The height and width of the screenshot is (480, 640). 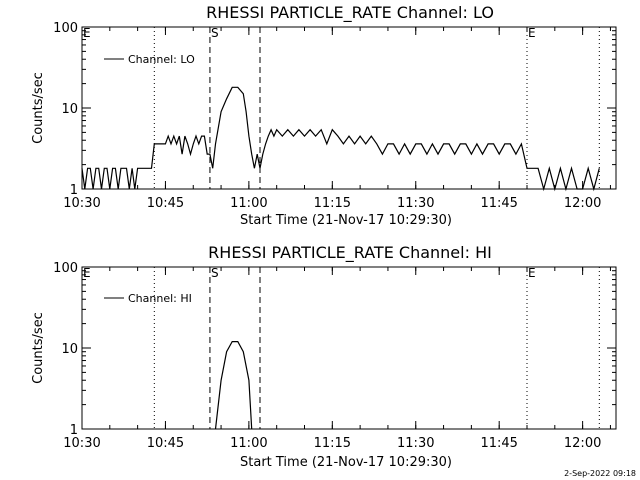 What do you see at coordinates (332, 203) in the screenshot?
I see `lo-x-tick-label: 11:15` at bounding box center [332, 203].